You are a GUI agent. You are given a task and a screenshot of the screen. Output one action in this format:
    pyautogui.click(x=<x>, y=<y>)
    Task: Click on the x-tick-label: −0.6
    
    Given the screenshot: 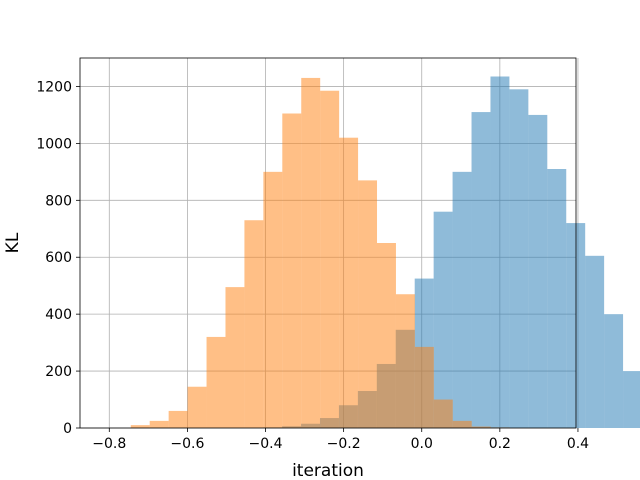 What is the action you would take?
    pyautogui.click(x=187, y=444)
    